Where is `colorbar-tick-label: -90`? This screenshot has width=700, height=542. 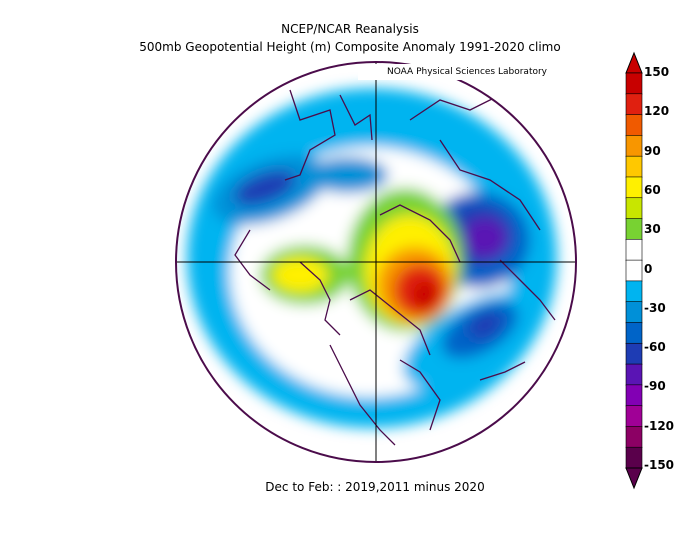 colorbar-tick-label: -90 is located at coordinates (655, 386).